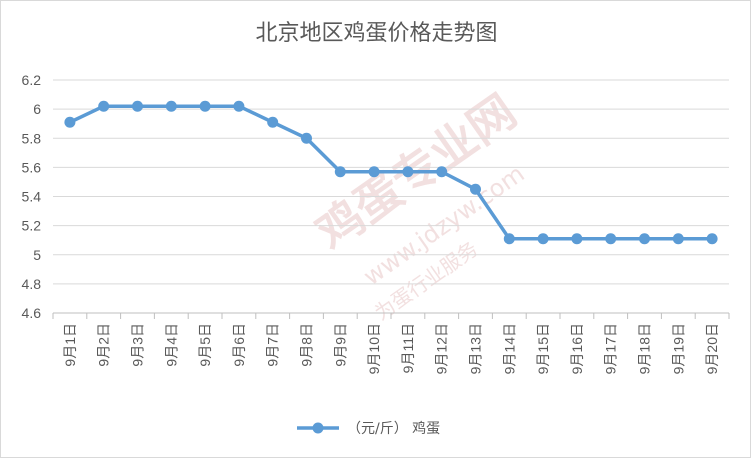 Image resolution: width=751 pixels, height=459 pixels. I want to click on x-tick-label: 9月15日, so click(543, 348).